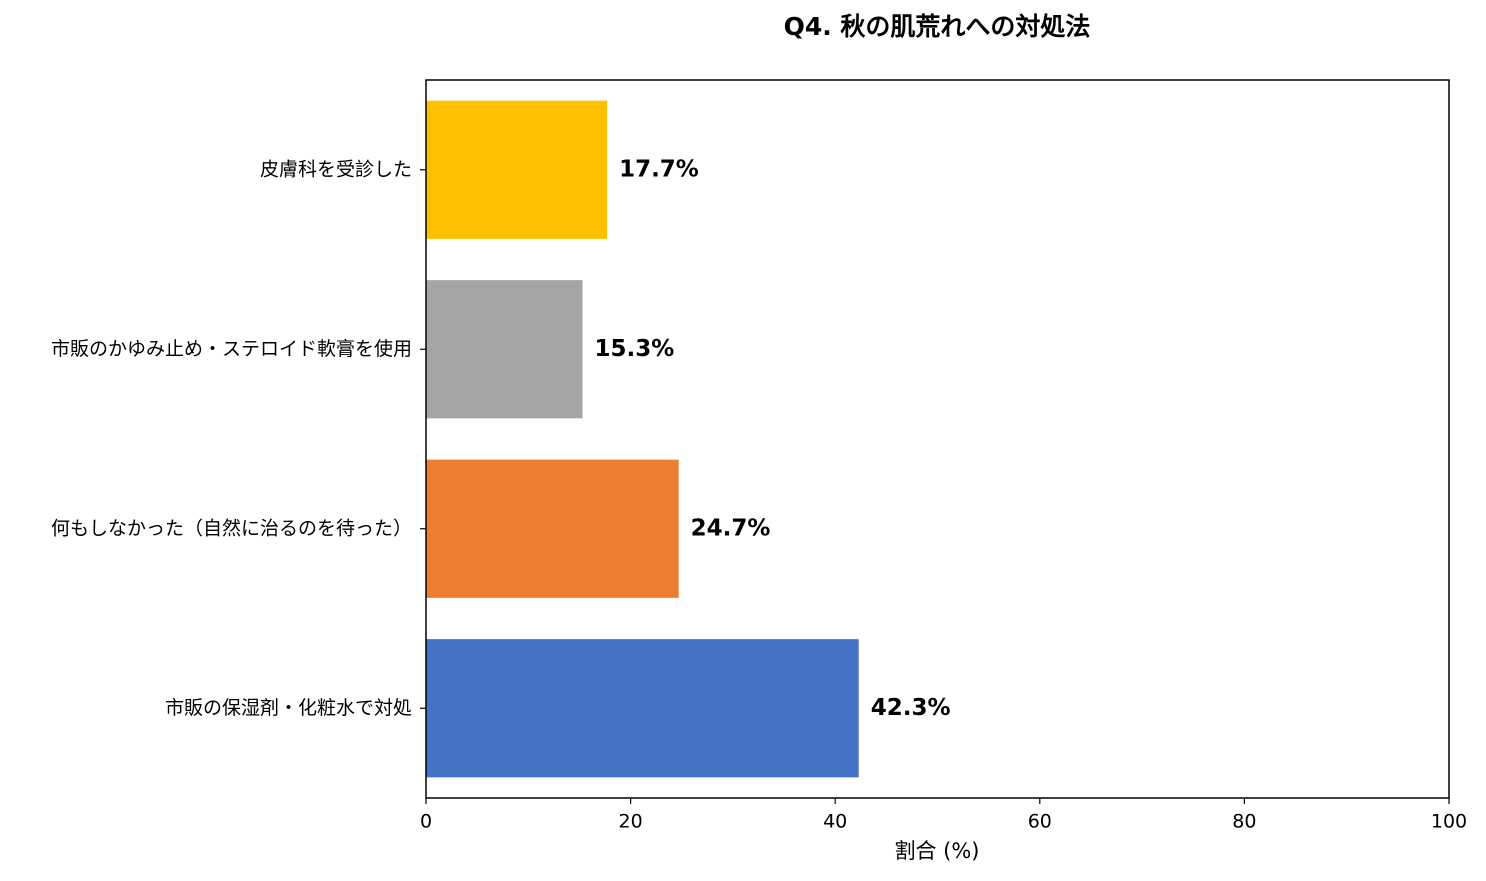  What do you see at coordinates (635, 349) in the screenshot?
I see `value-label: 15.3%` at bounding box center [635, 349].